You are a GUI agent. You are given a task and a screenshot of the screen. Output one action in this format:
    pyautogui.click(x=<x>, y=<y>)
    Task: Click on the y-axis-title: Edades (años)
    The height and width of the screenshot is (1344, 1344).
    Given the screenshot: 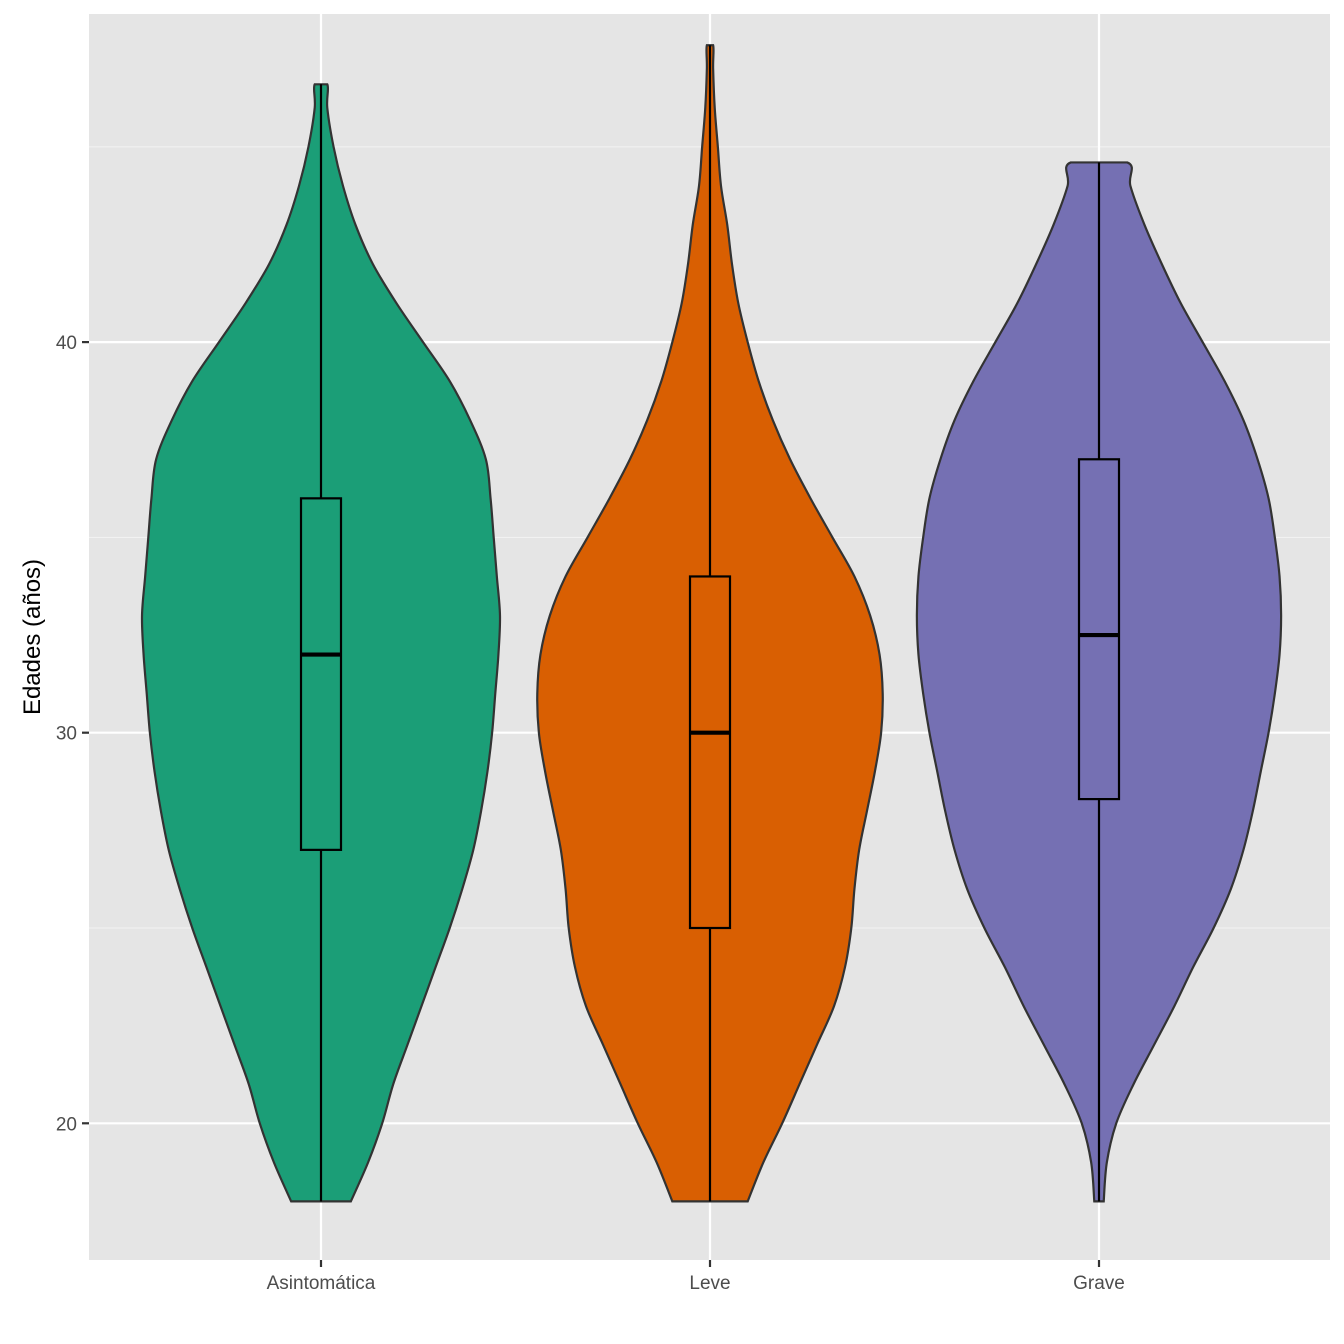 What is the action you would take?
    pyautogui.click(x=32, y=637)
    